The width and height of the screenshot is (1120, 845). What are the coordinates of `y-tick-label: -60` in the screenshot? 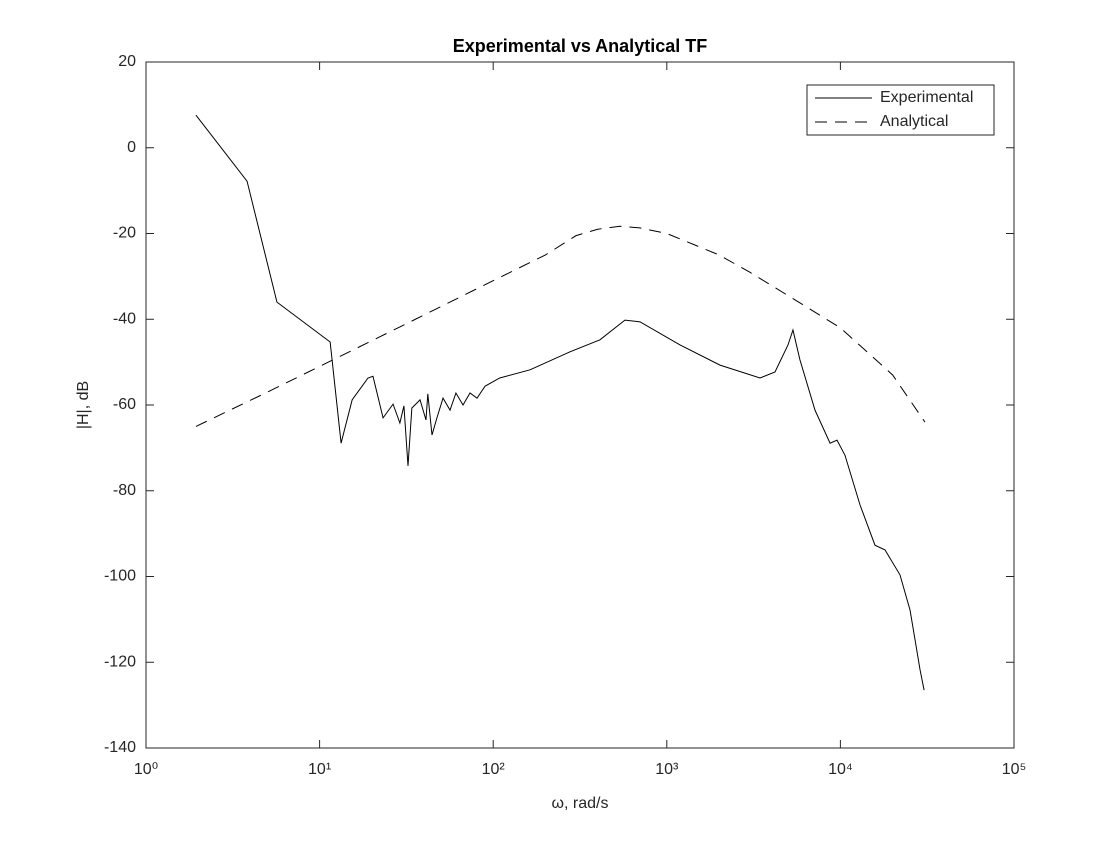 It's located at (124, 404).